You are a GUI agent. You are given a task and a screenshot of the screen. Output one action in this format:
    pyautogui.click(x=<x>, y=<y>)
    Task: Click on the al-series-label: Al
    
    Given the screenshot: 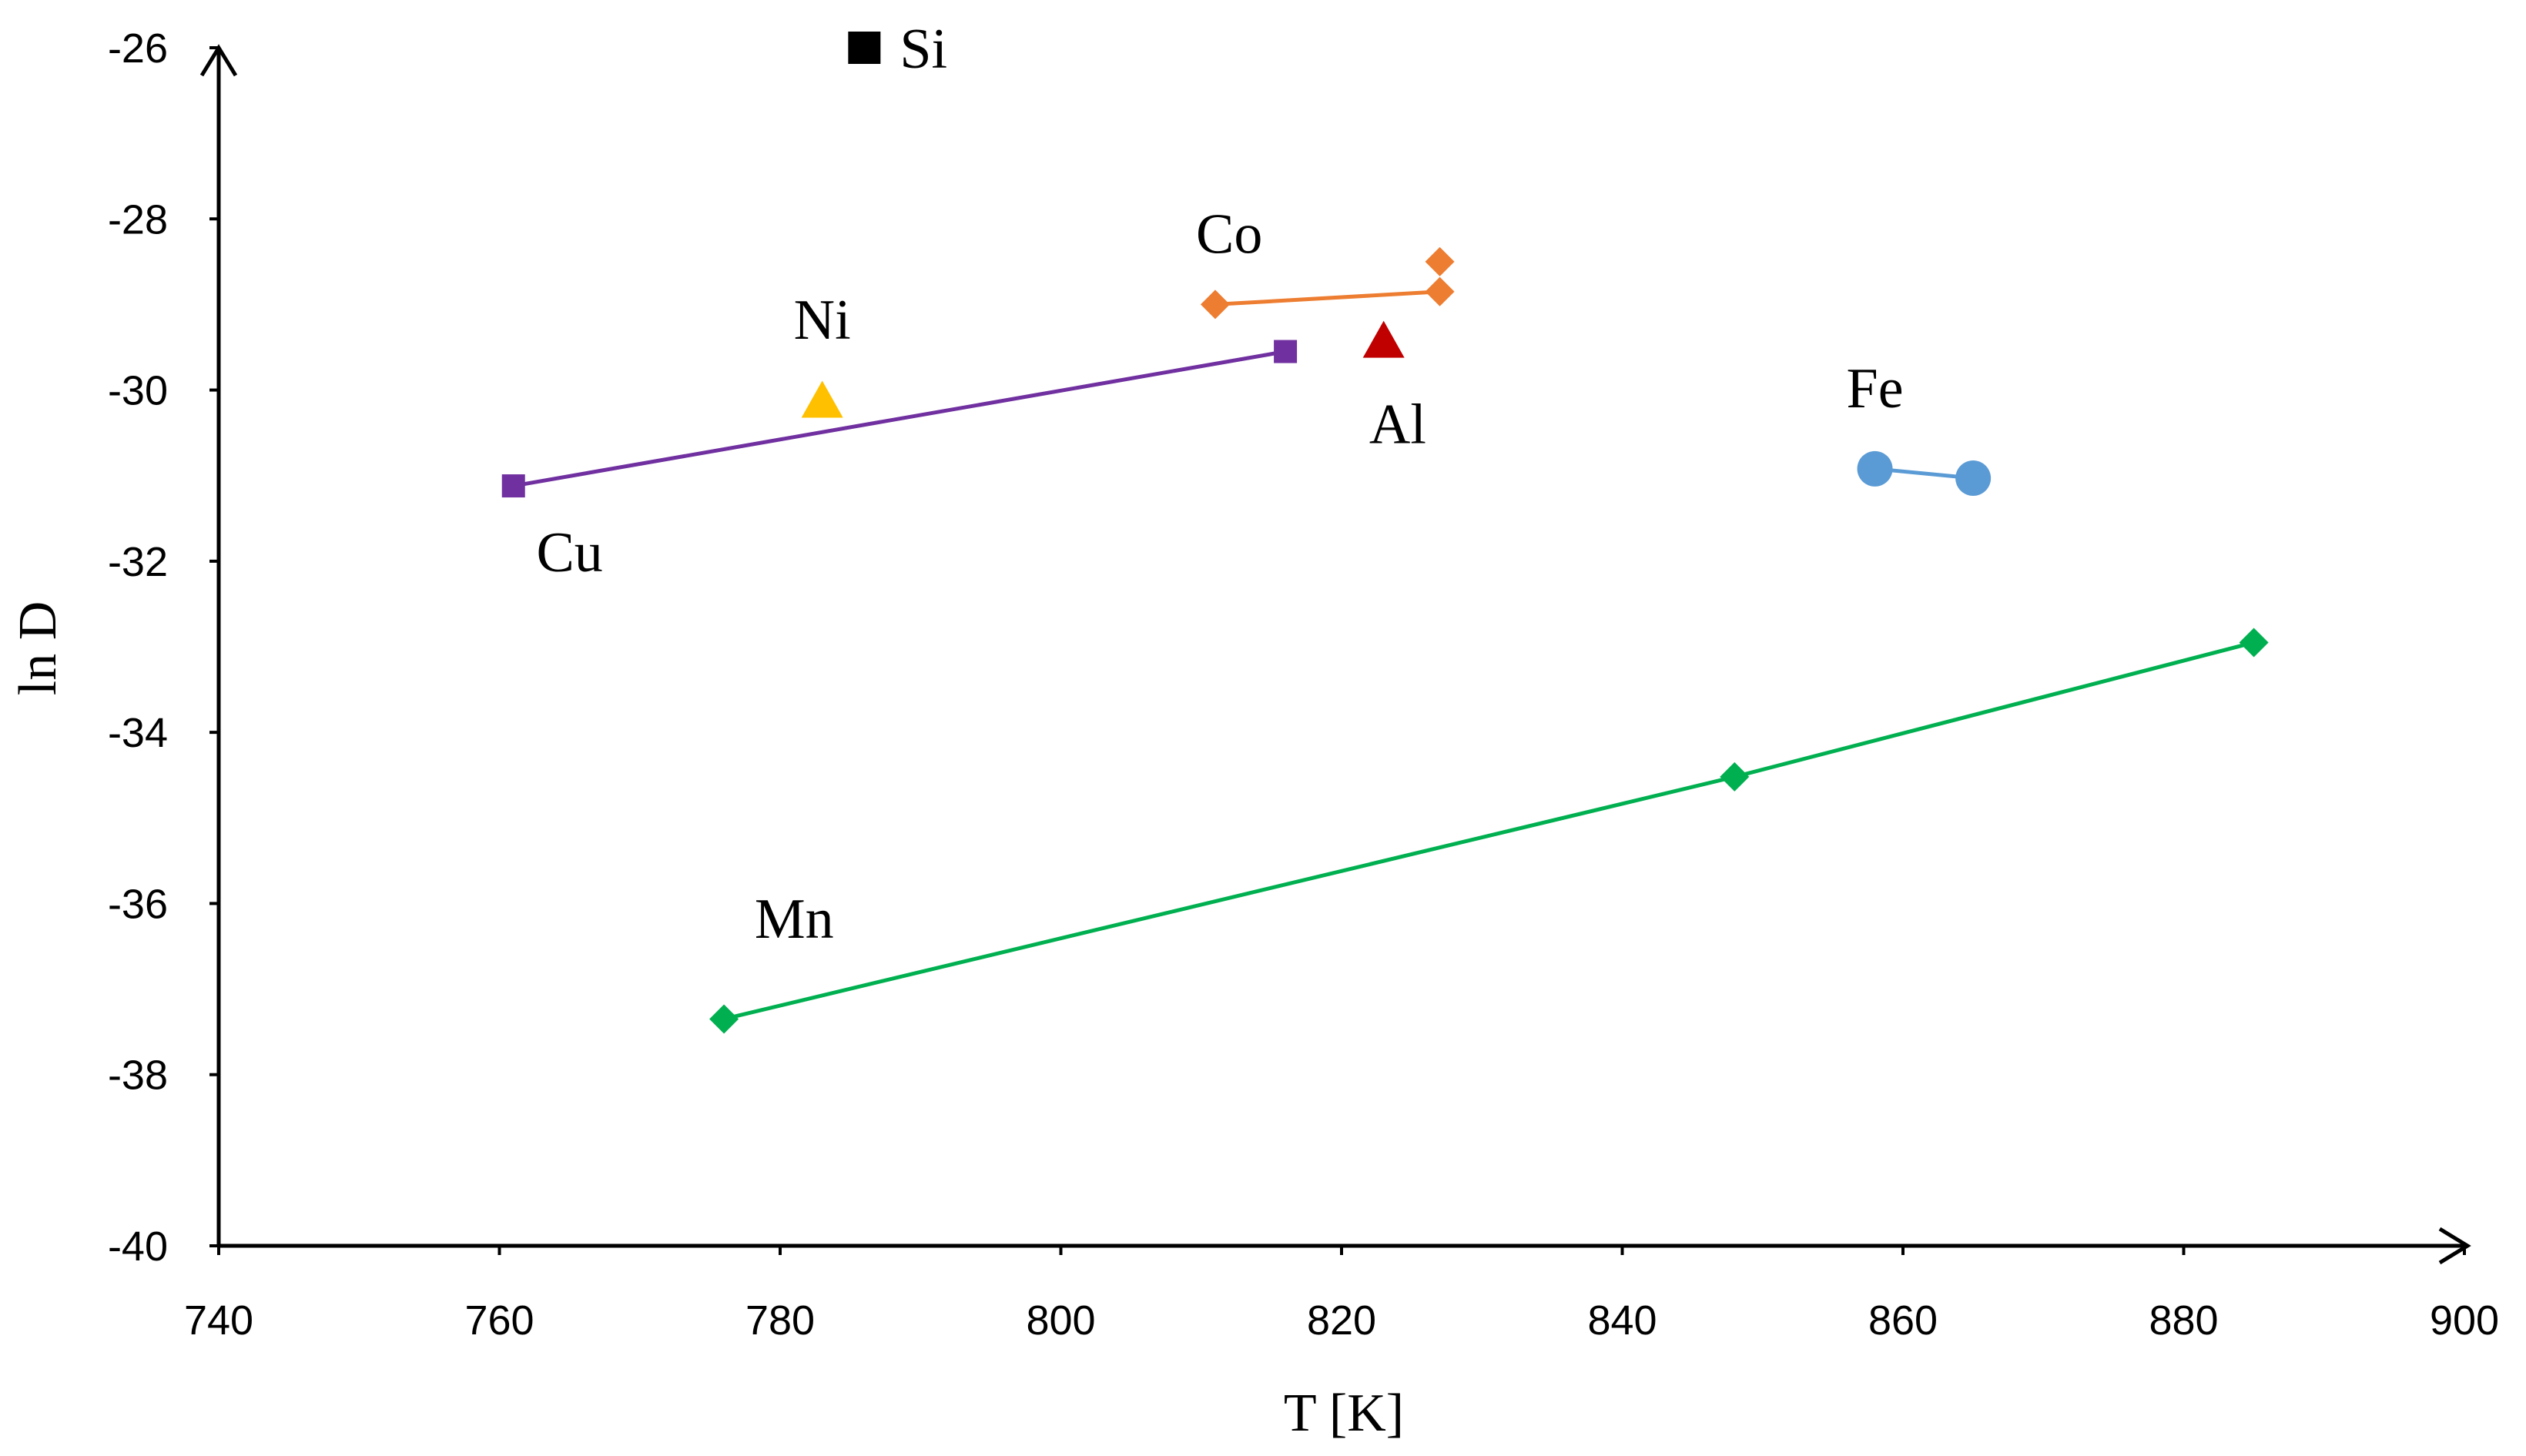 What is the action you would take?
    pyautogui.click(x=1397, y=425)
    